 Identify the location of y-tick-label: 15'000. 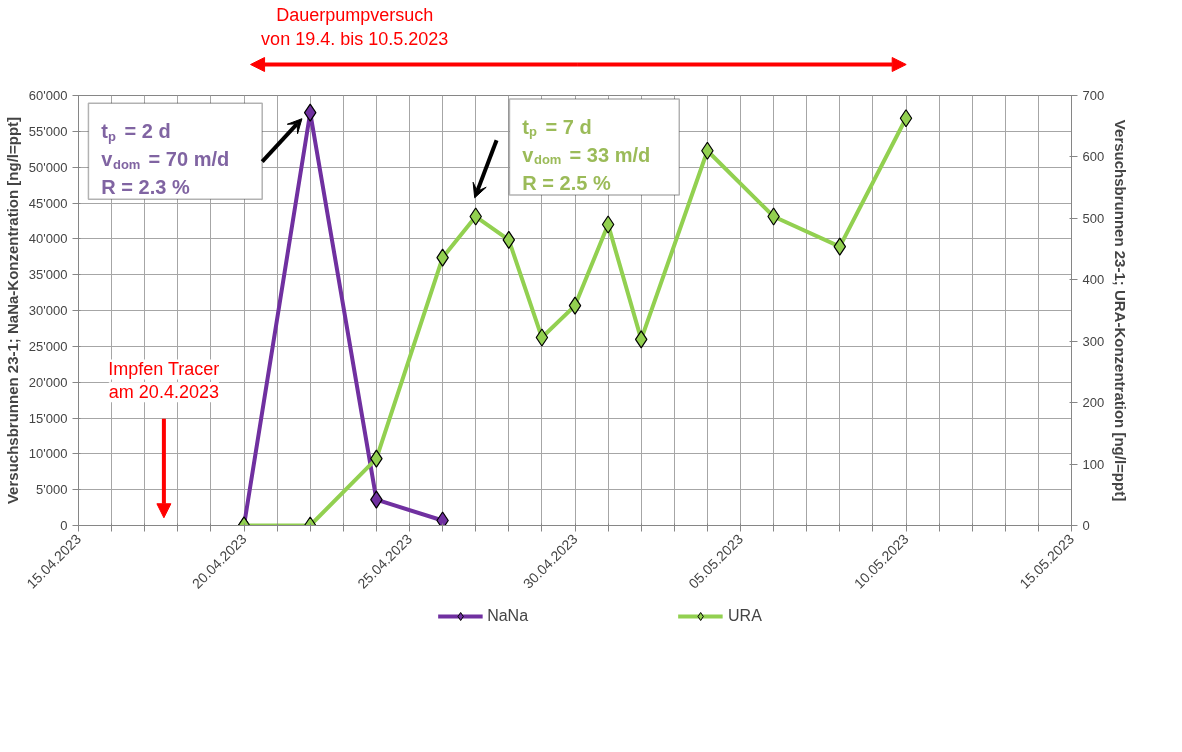
(48, 418).